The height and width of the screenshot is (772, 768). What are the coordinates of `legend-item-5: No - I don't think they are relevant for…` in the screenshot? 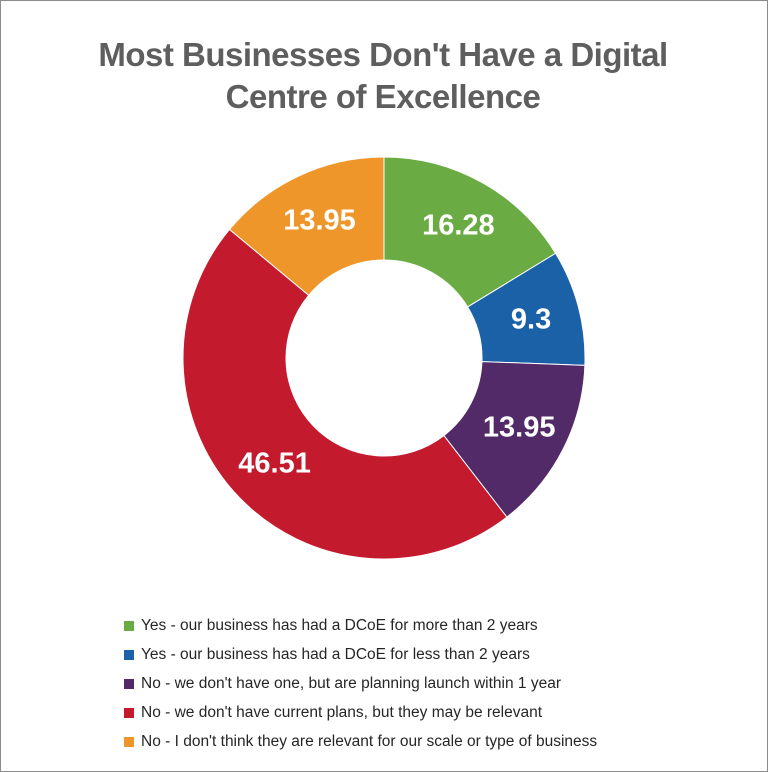 It's located at (360, 741).